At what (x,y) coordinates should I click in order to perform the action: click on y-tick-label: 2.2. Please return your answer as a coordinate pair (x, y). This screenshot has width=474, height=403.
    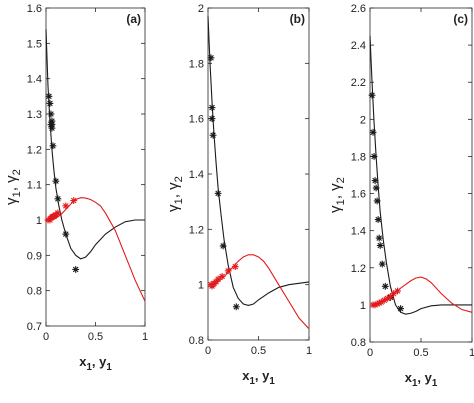
    Looking at the image, I should click on (358, 83).